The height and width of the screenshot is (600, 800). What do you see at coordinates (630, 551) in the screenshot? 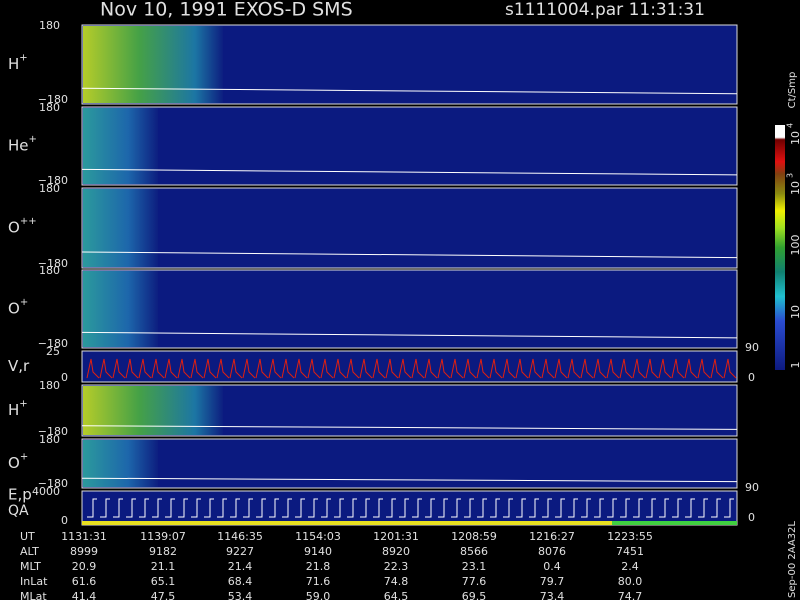
I see `cell: 7451` at bounding box center [630, 551].